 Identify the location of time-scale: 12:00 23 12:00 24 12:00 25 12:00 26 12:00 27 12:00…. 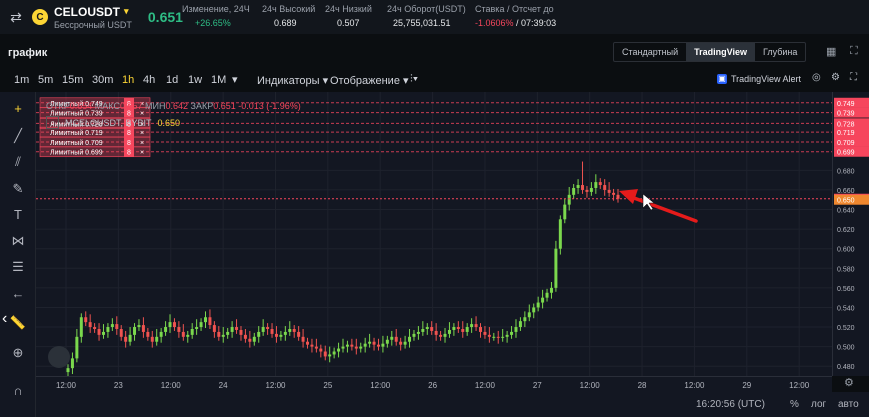
(434, 384).